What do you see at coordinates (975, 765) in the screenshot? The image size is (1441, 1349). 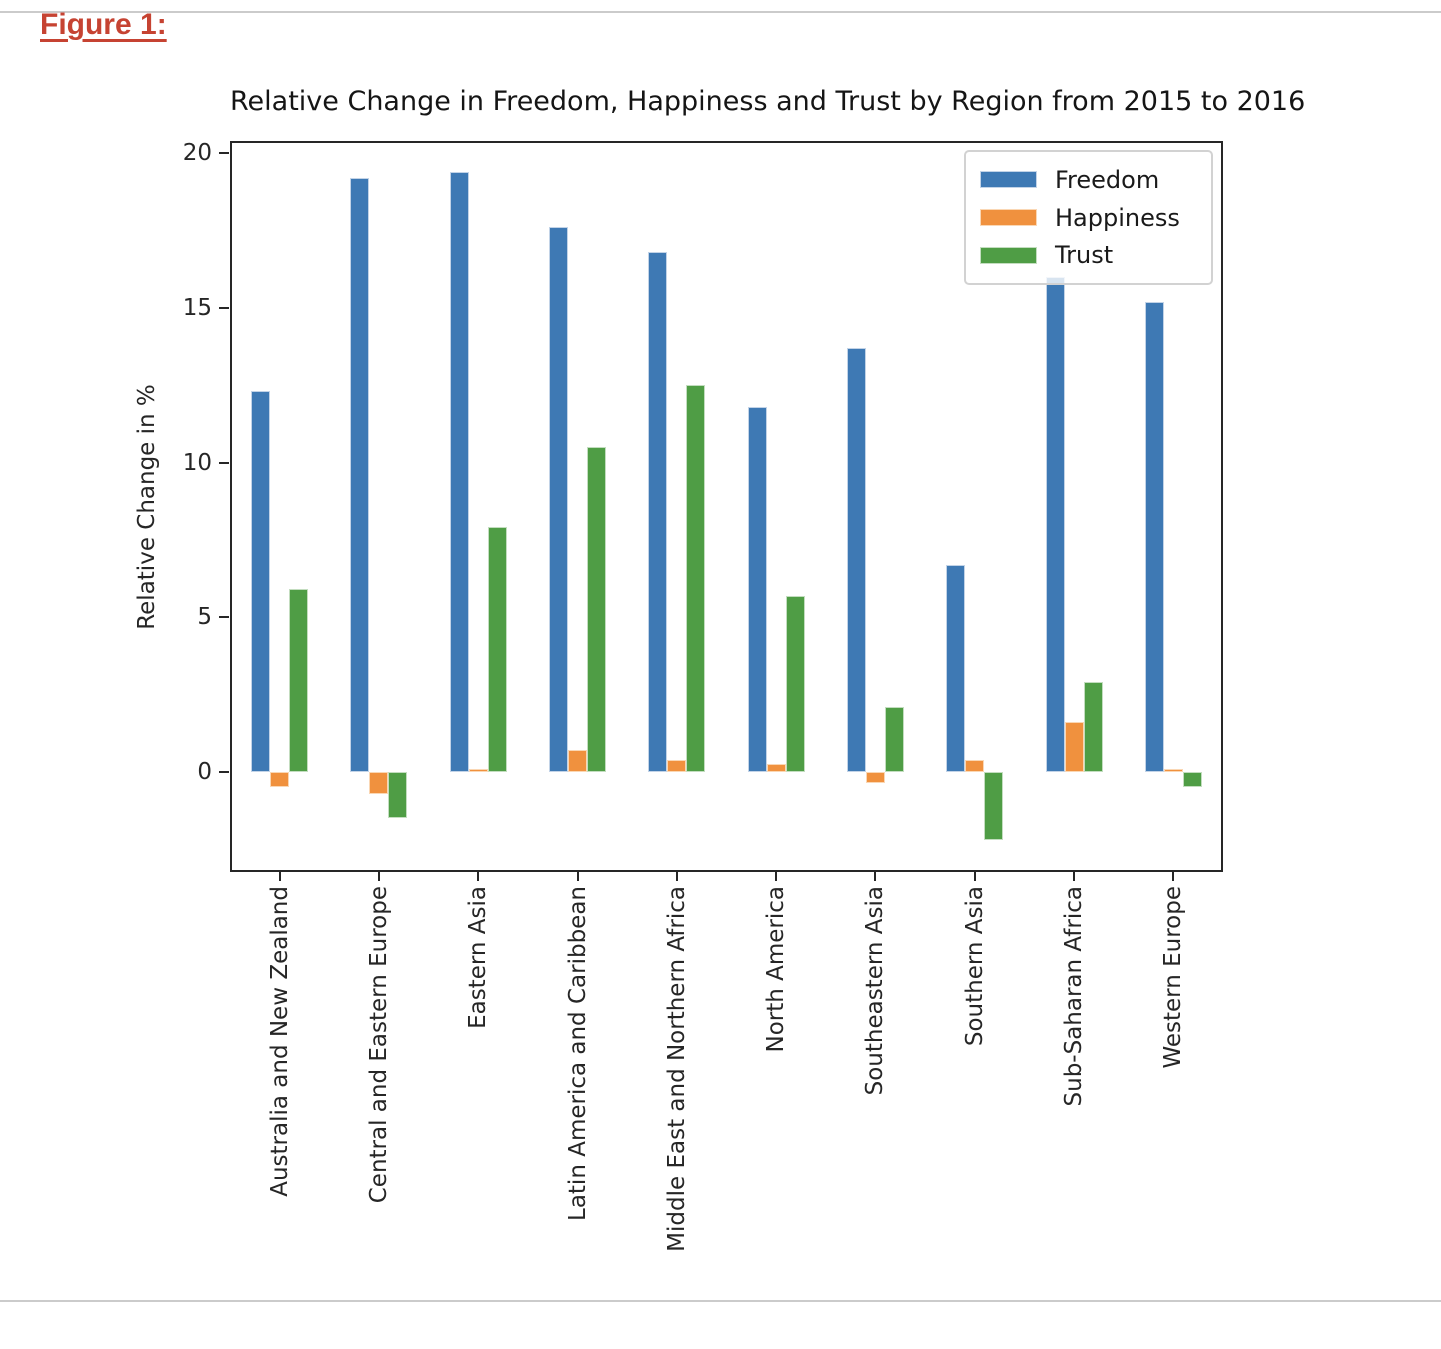 I see `bar-happiness-southern-asia` at bounding box center [975, 765].